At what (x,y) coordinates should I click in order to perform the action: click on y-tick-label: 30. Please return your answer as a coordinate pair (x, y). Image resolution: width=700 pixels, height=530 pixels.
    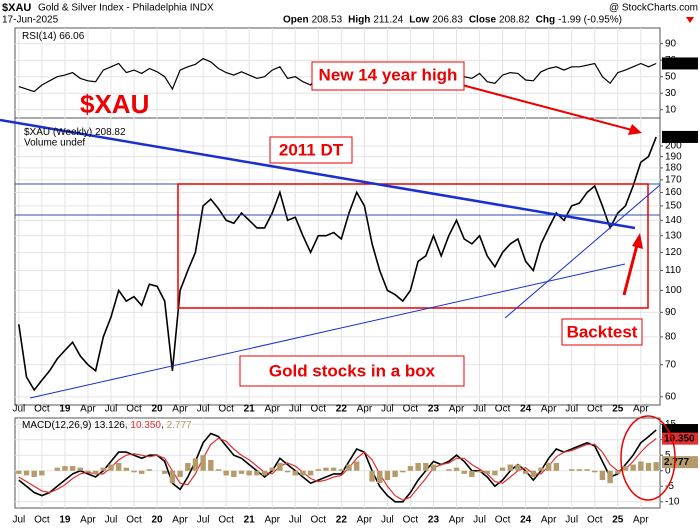
    Looking at the image, I should click on (671, 93).